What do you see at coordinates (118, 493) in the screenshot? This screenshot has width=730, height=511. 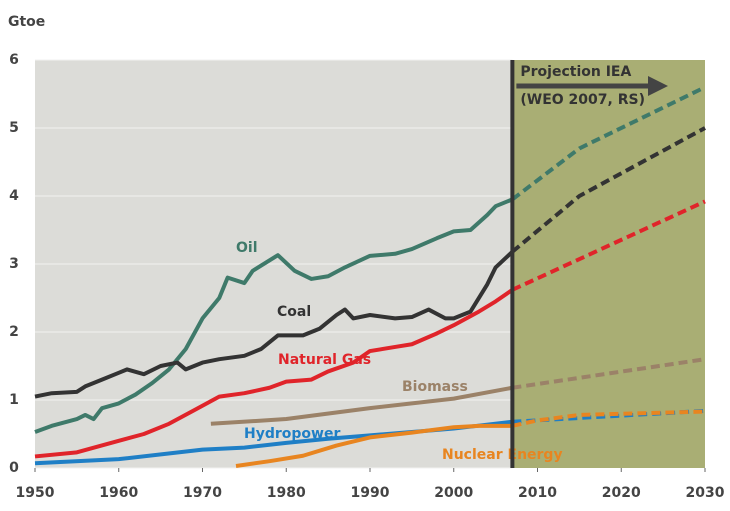 I see `x-tick-label: 1960` at bounding box center [118, 493].